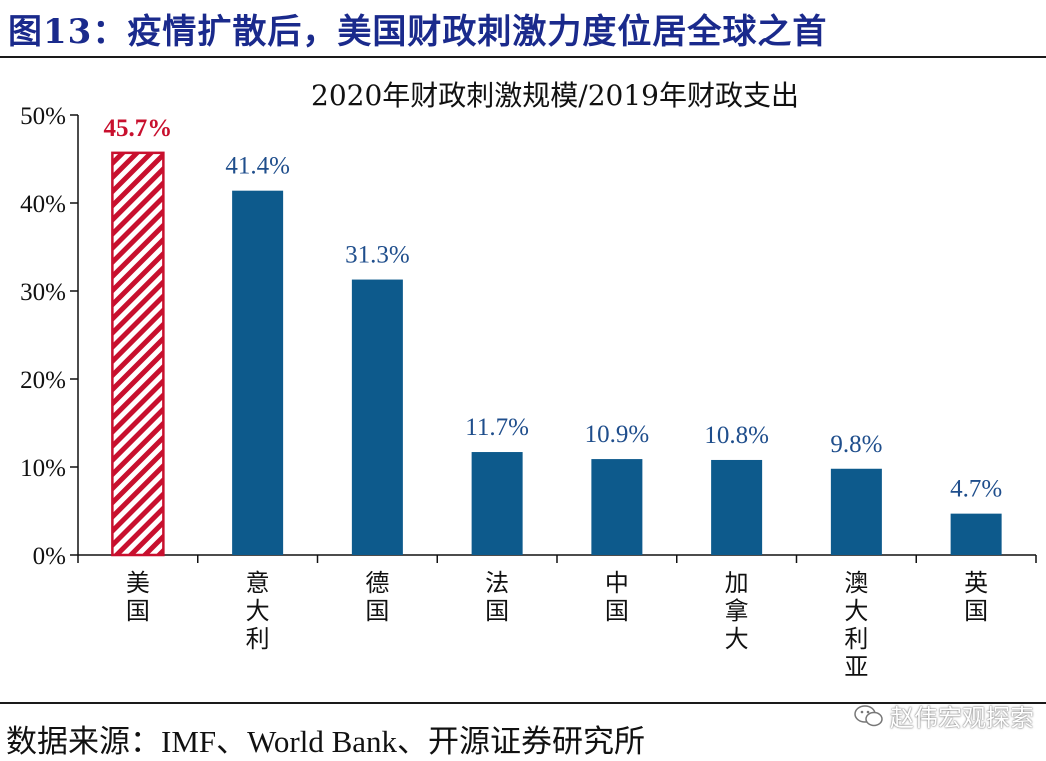  Describe the element at coordinates (418, 32) in the screenshot. I see `figure-title: 图13：疫情扩散后，美国财政刺激力度位居全球之首` at that location.